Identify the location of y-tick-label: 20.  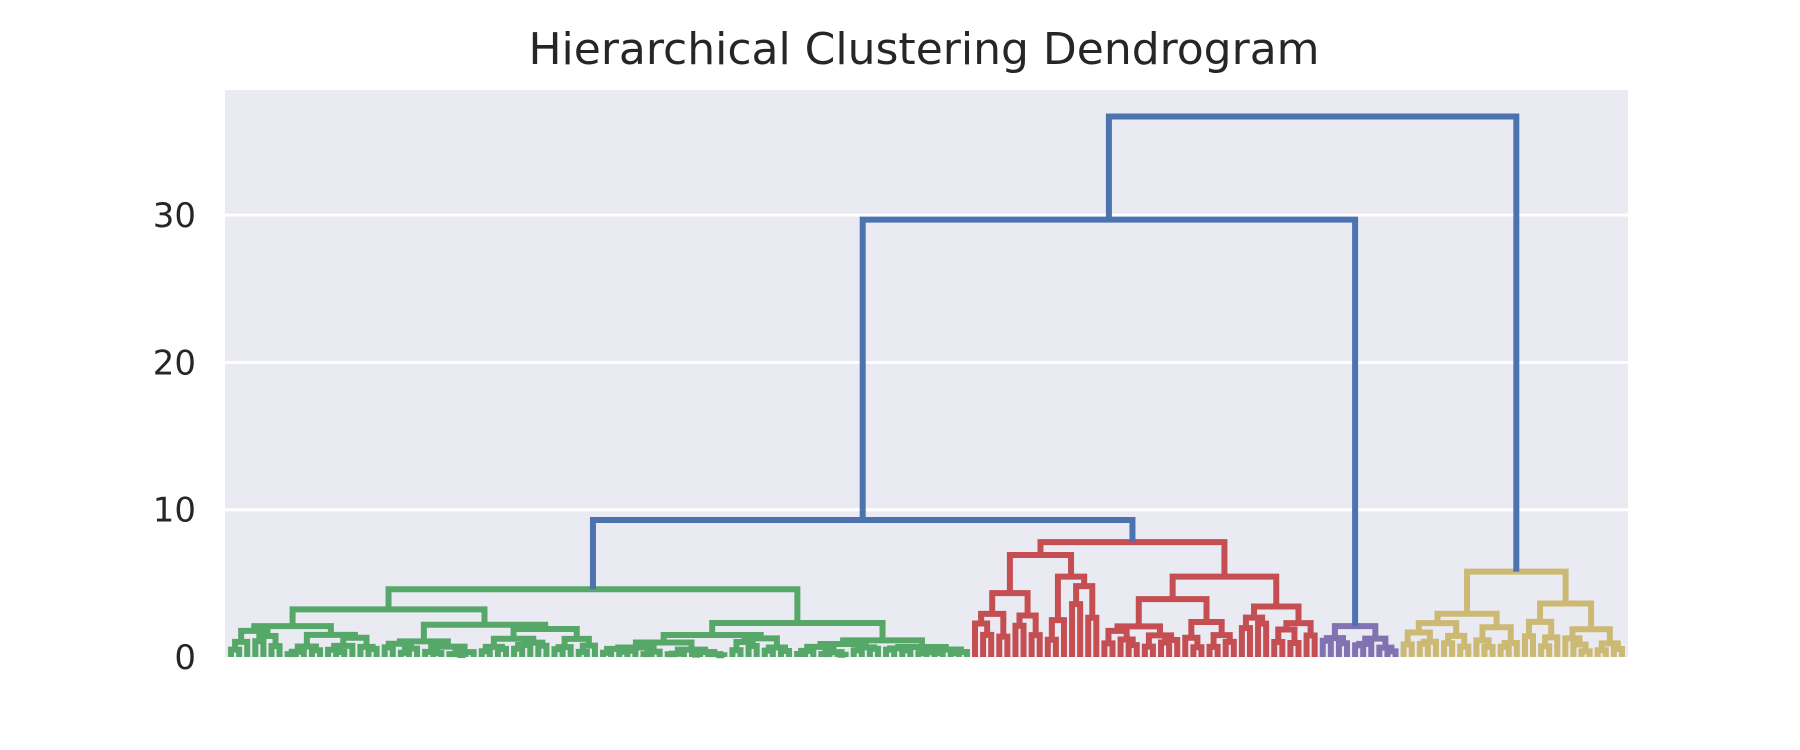
(174, 363).